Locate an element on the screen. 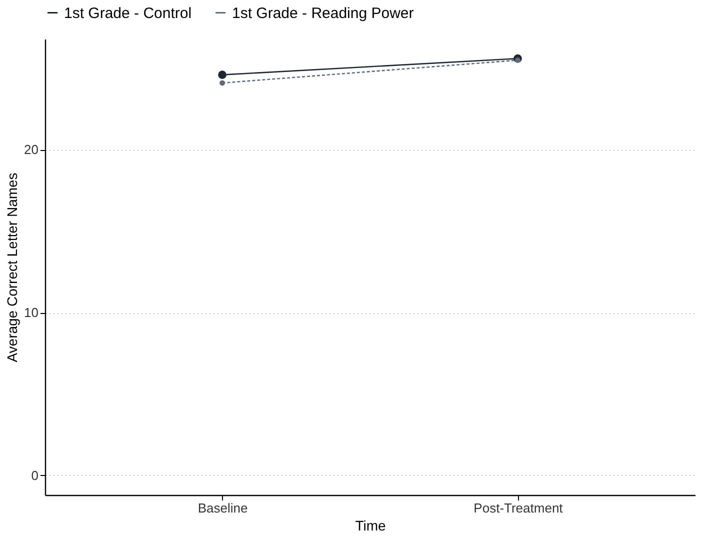 The width and height of the screenshot is (704, 542). x-tick-label: Baseline is located at coordinates (223, 508).